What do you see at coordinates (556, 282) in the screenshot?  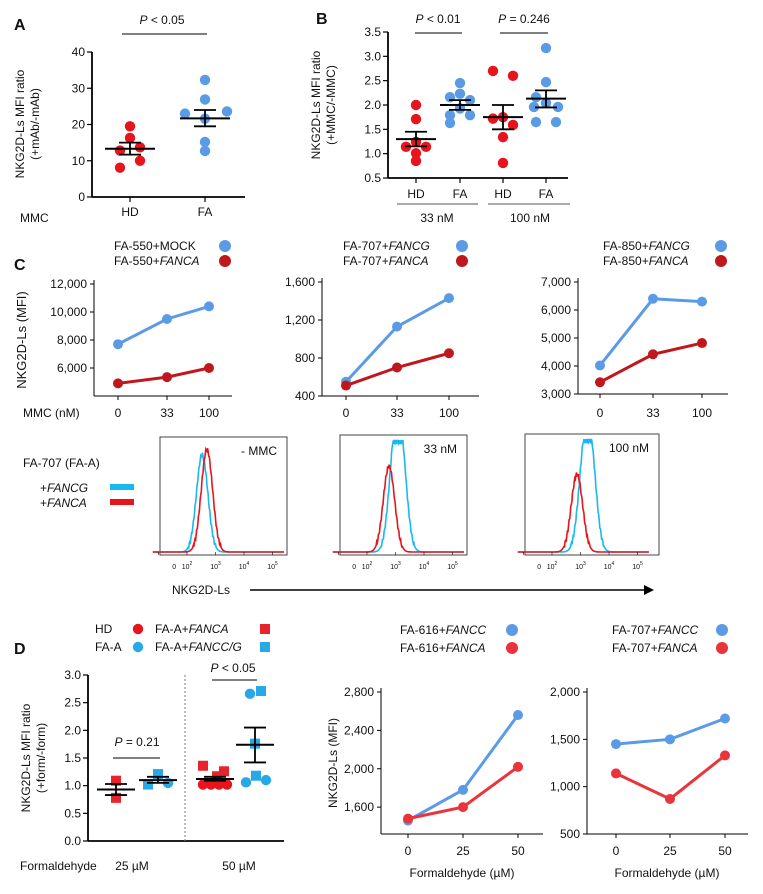 I see `y-tick-label: 7,000` at bounding box center [556, 282].